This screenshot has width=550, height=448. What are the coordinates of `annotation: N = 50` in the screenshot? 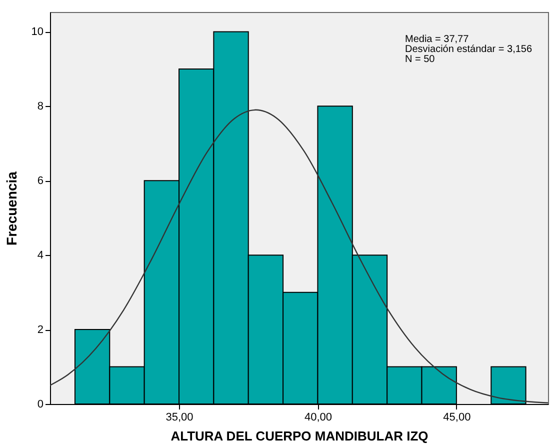 It's located at (420, 59).